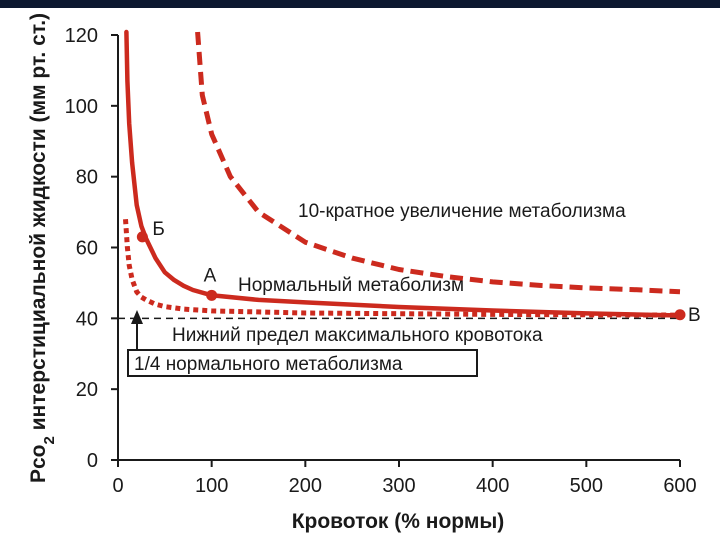 The height and width of the screenshot is (540, 720). I want to click on y-tick-label: 60, so click(87, 249).